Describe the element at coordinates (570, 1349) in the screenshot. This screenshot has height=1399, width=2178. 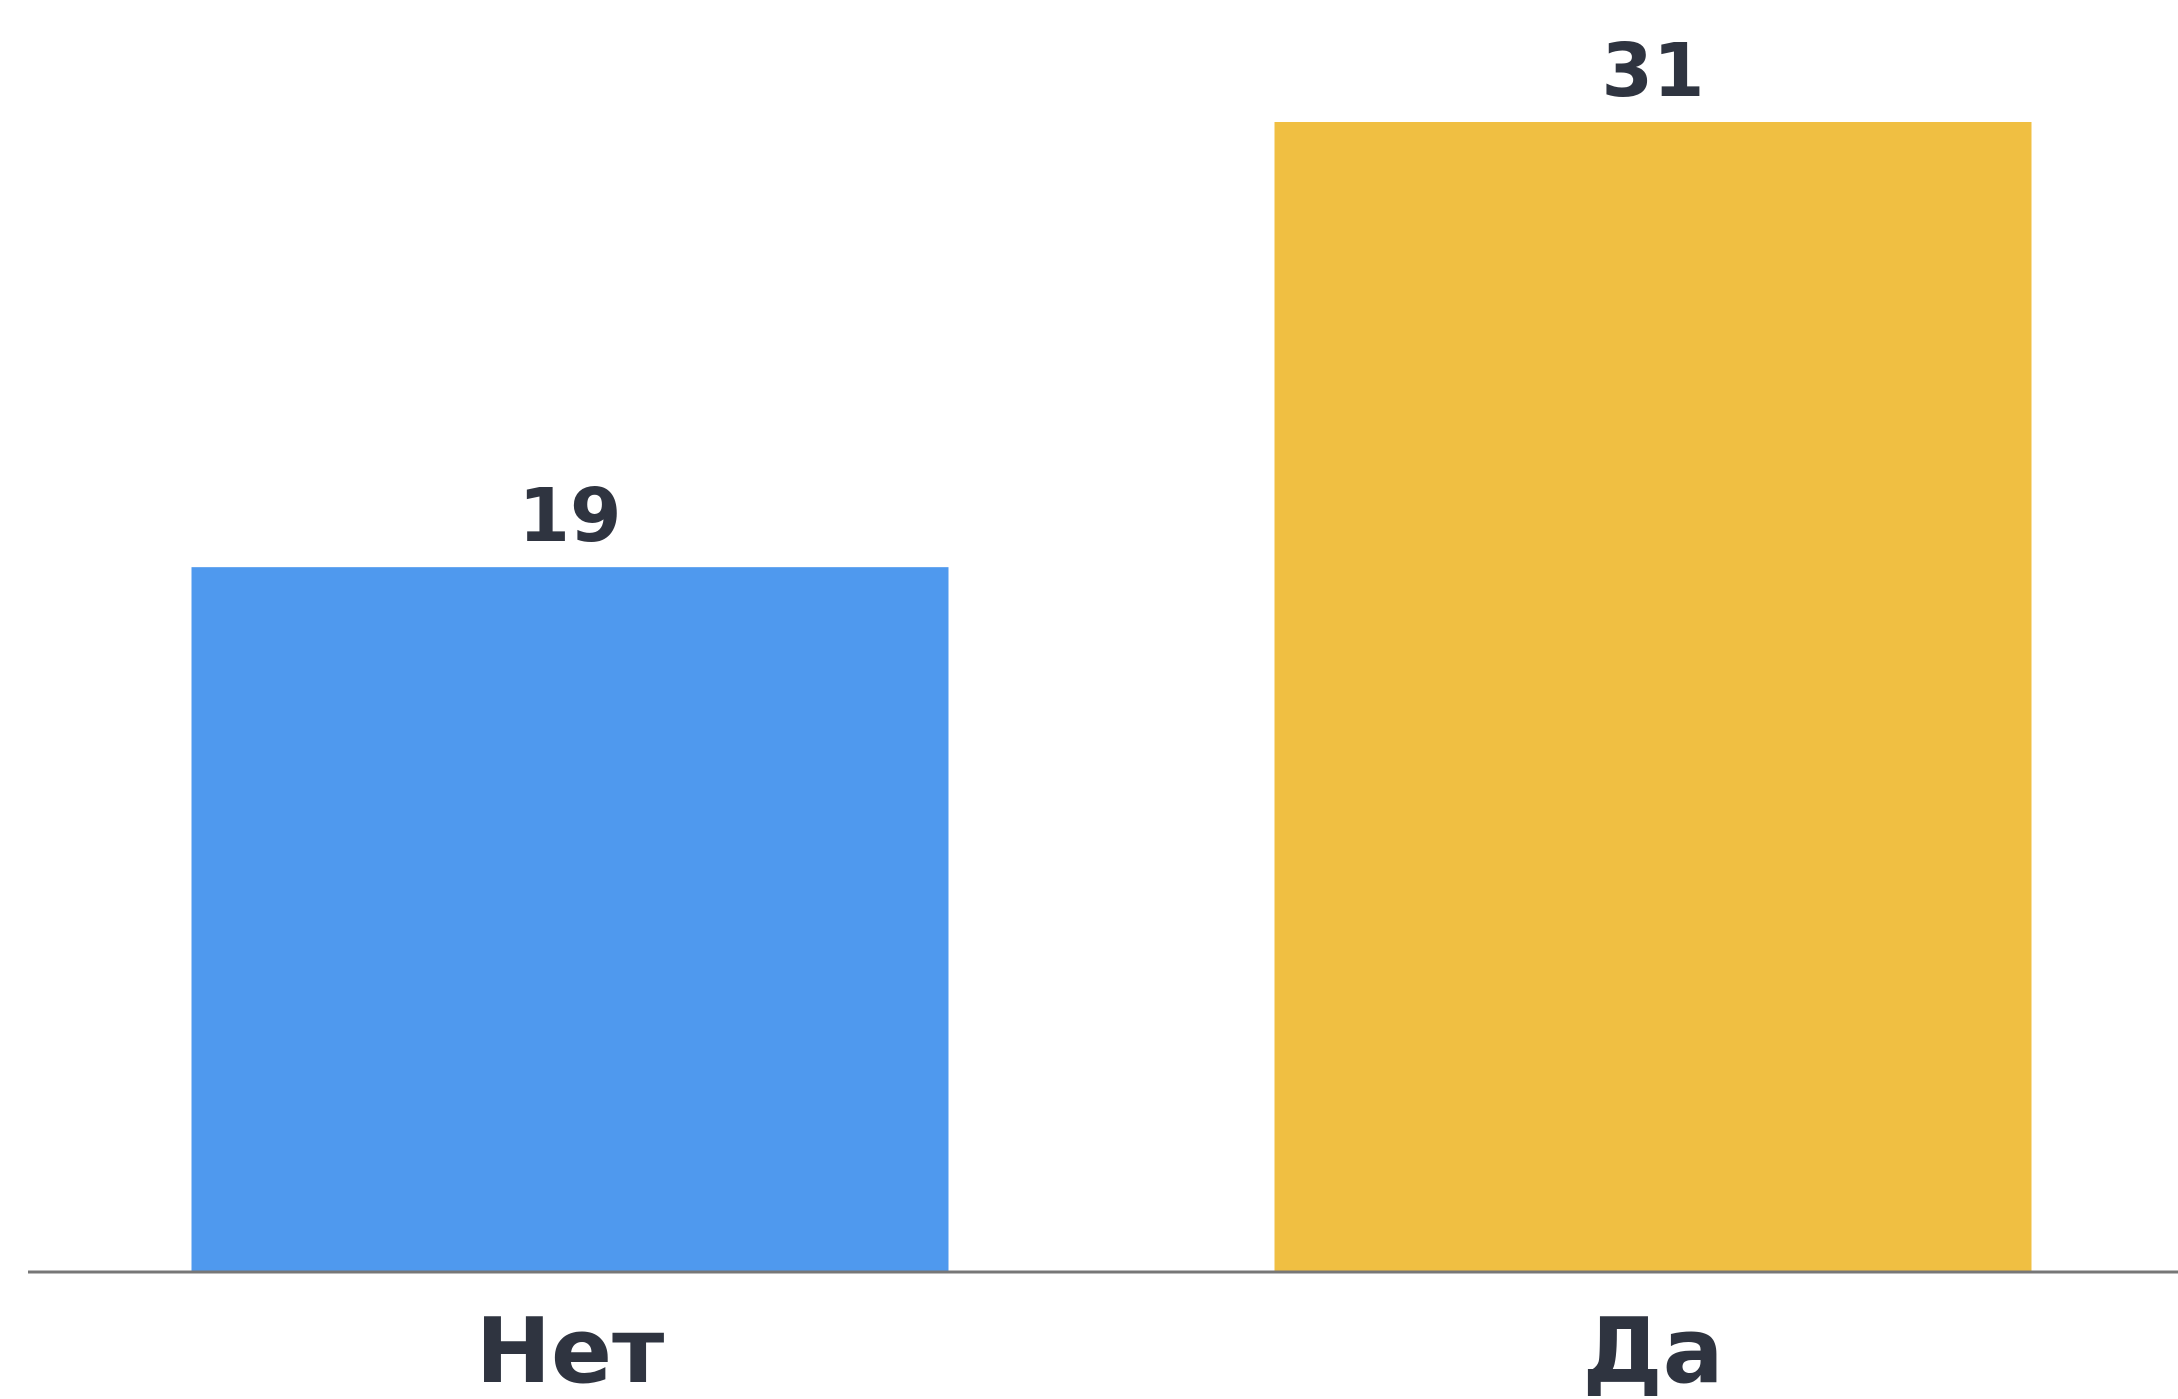
I see `x-tick-label-0: Нет` at that location.